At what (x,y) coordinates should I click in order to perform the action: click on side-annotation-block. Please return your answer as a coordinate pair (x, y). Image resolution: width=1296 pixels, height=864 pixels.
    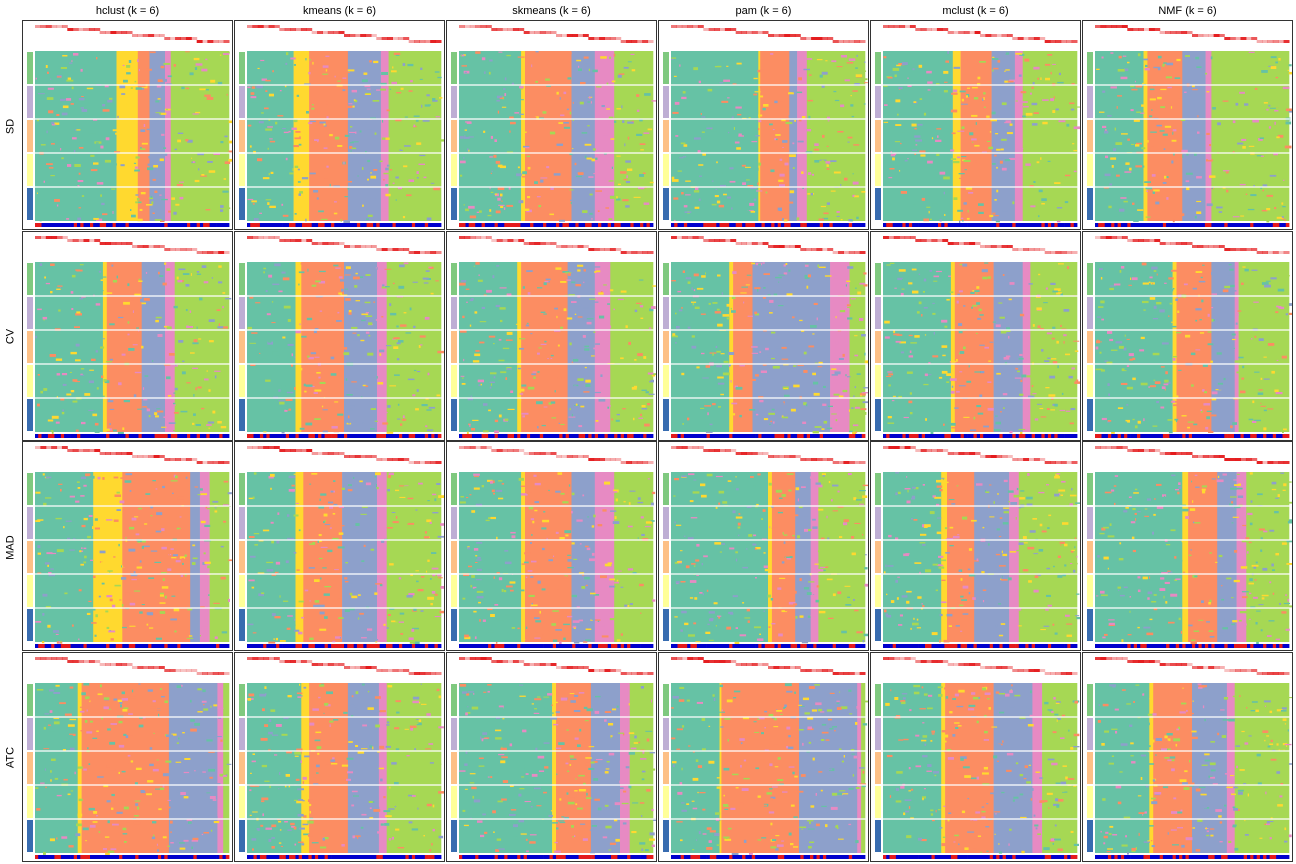
    Looking at the image, I should click on (1090, 102).